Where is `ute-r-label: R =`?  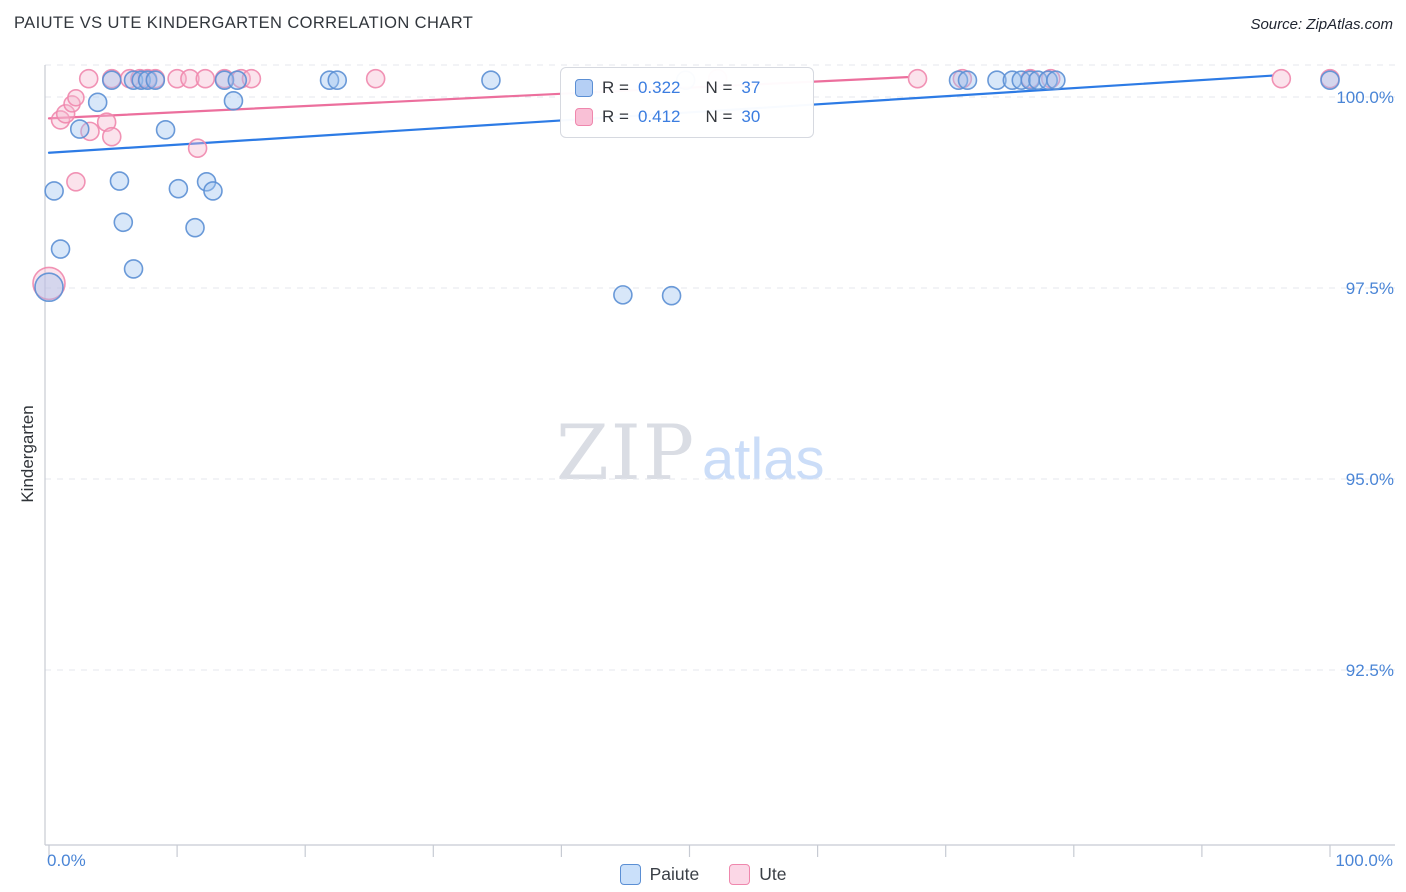
ute-r-label: R = is located at coordinates (615, 116).